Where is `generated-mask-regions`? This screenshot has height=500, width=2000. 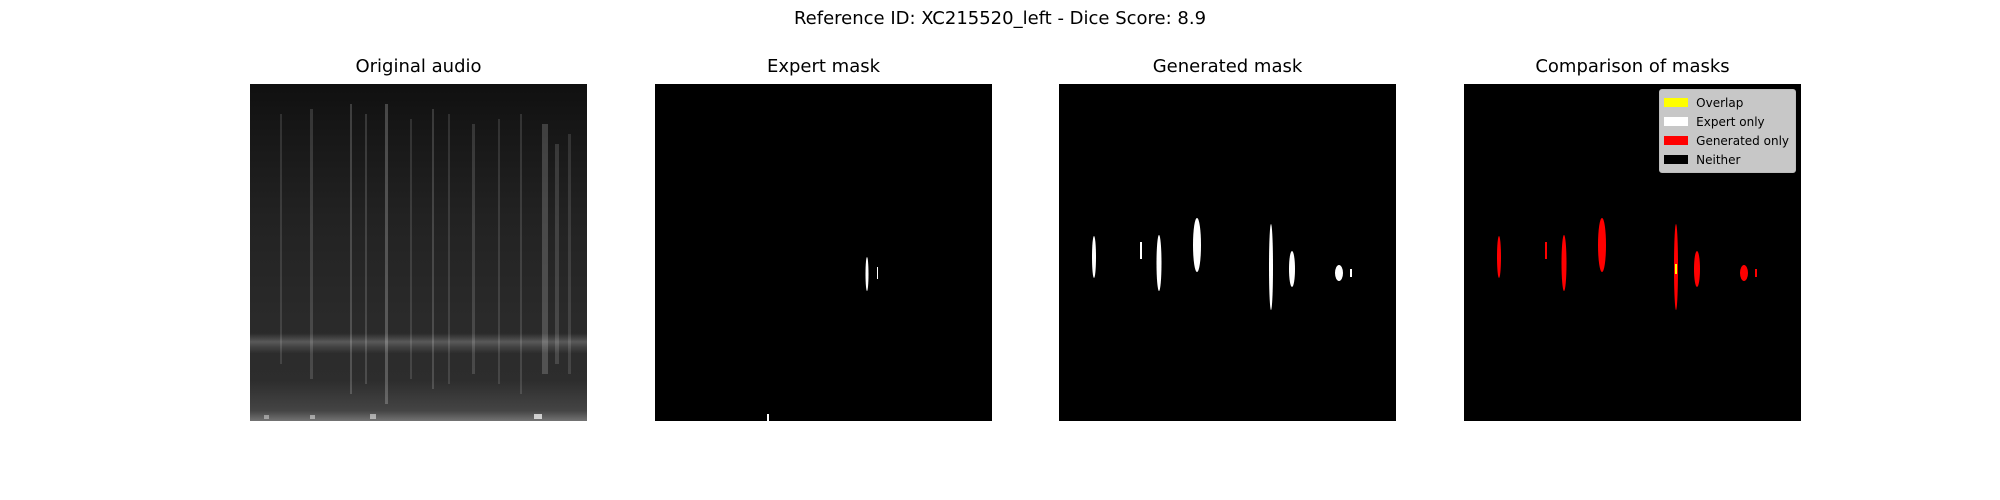 generated-mask-regions is located at coordinates (1222, 264).